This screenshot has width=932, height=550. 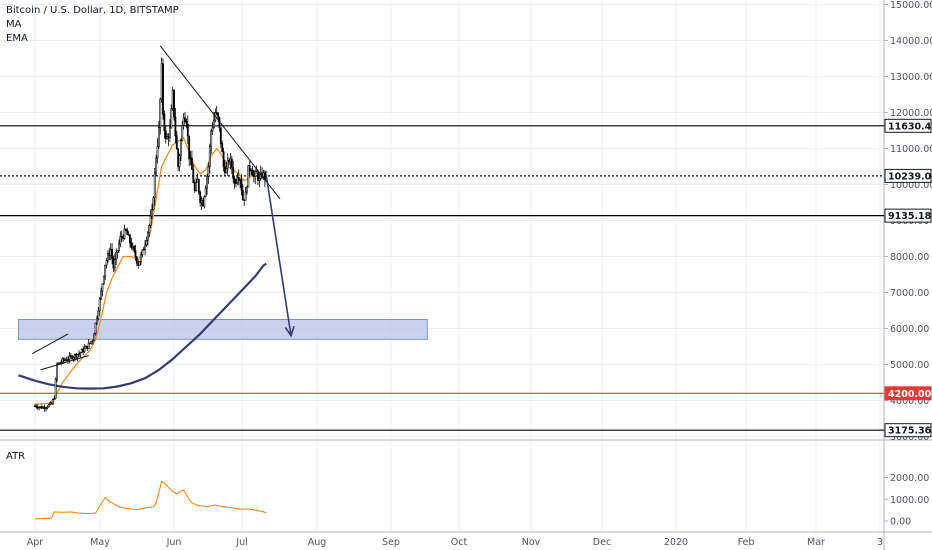 I want to click on time-tick-label: Mar, so click(x=816, y=542).